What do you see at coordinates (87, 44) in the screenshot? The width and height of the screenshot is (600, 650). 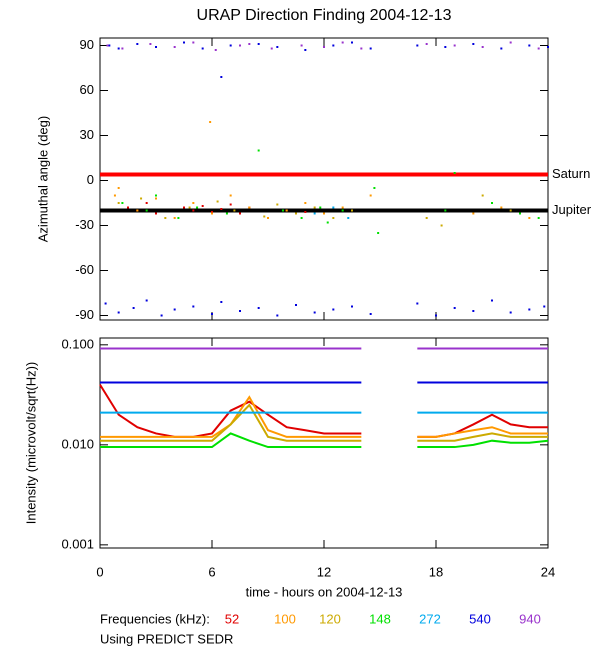 I see `y-tick-label: 90` at bounding box center [87, 44].